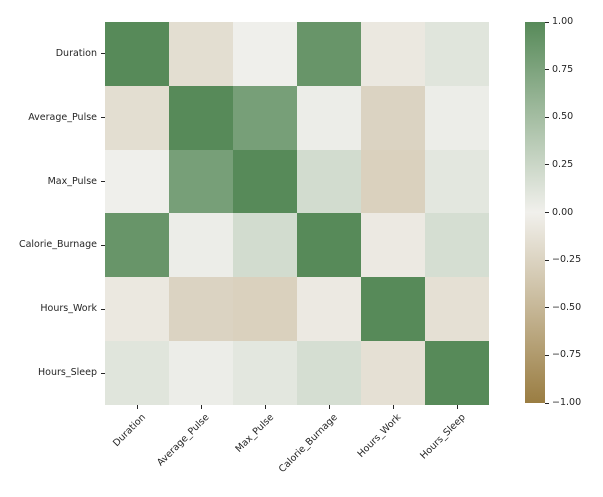 The image size is (603, 497). What do you see at coordinates (62, 117) in the screenshot?
I see `y-tick-label: Average_Pulse` at bounding box center [62, 117].